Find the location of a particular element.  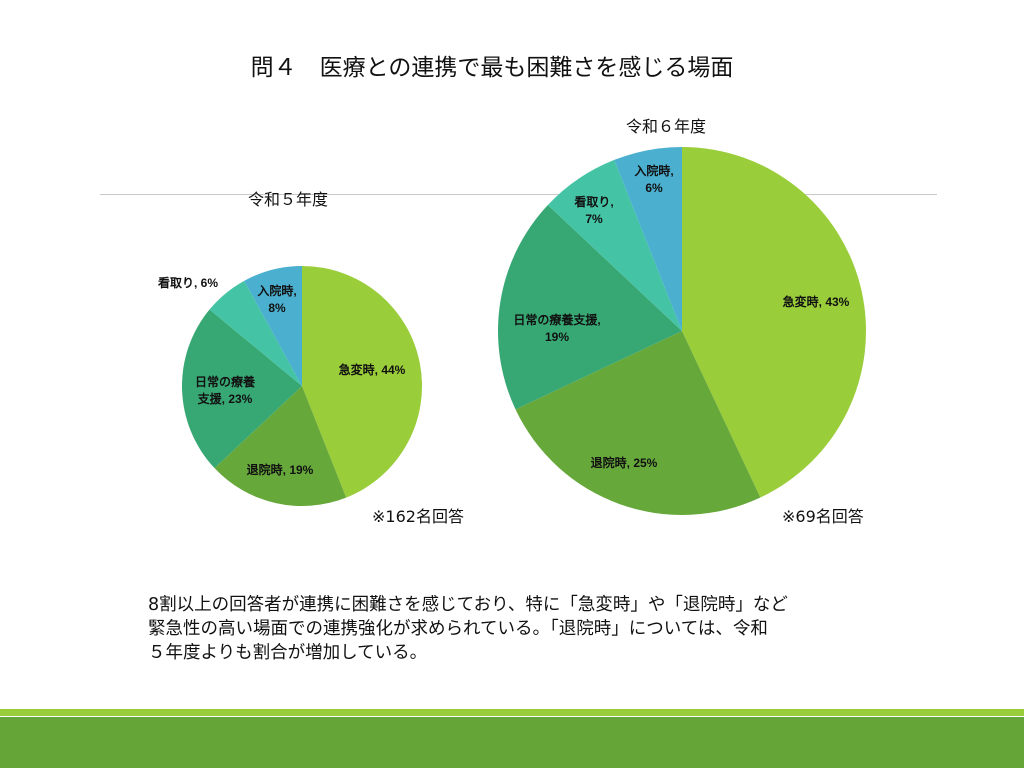

summary-line: 8割以上の回答者が連携に困難さを感じており、特に「急変時」や「退院時」など is located at coordinates (468, 605).